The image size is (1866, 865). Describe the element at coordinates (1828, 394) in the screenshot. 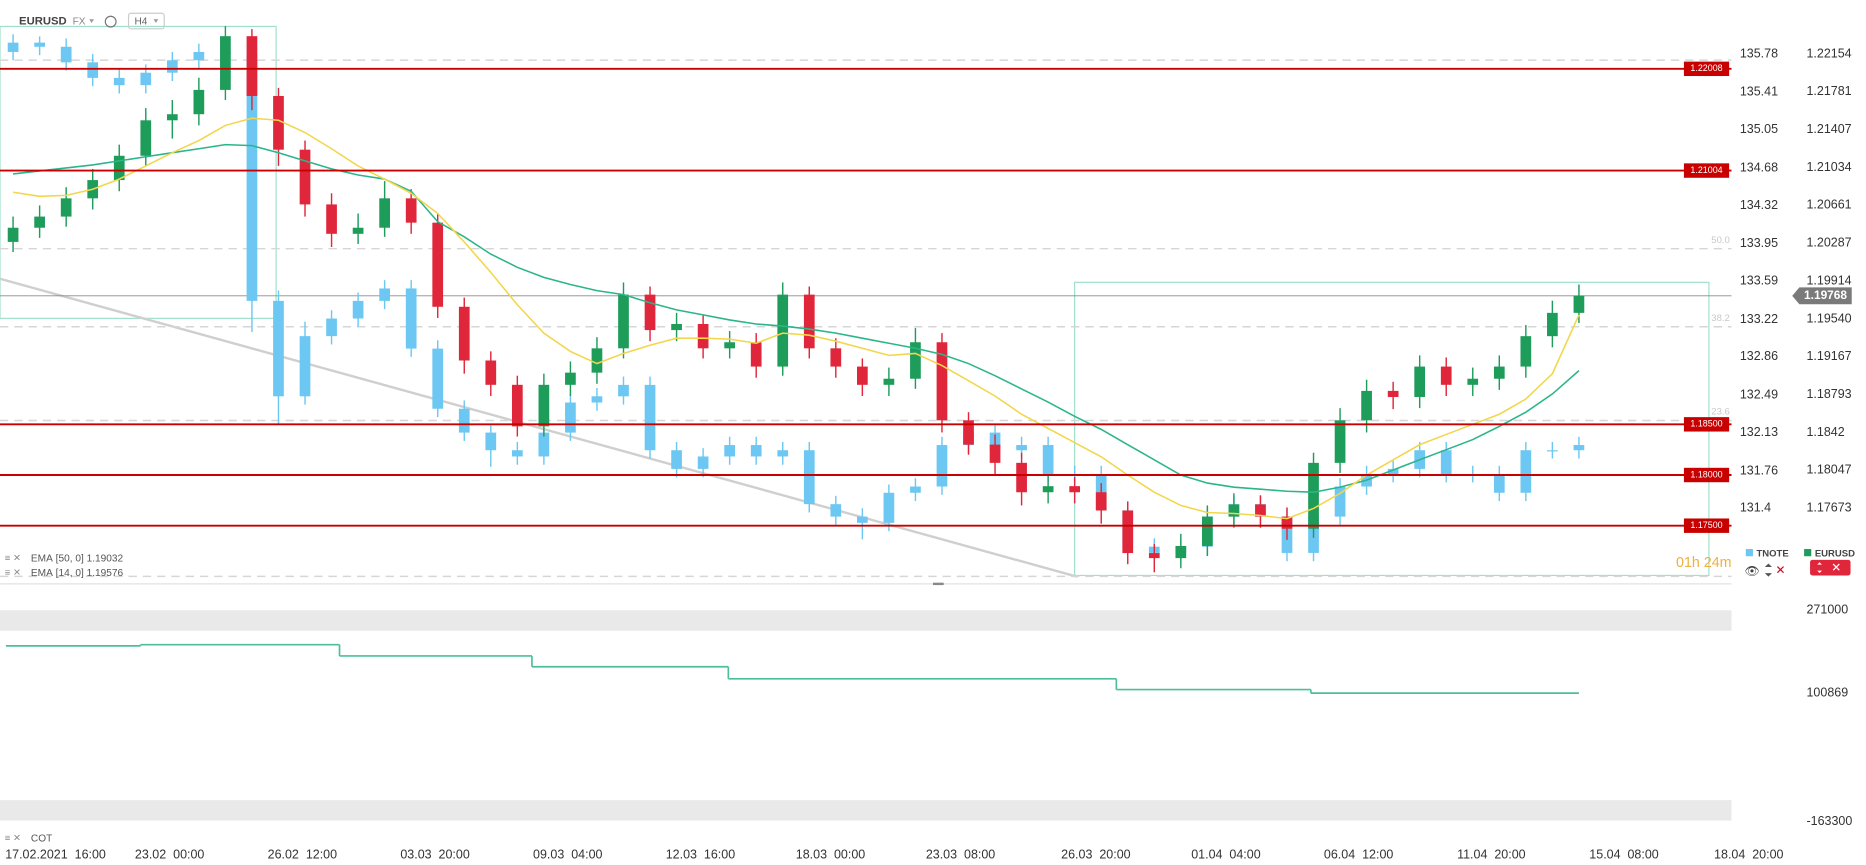

I see `y-tick-label: 1.18793` at that location.